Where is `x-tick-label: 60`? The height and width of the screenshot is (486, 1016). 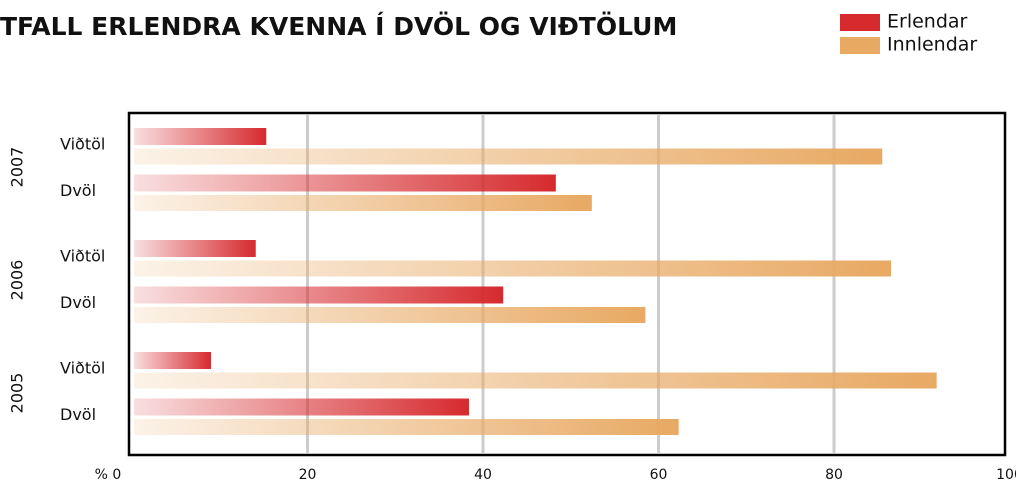
x-tick-label: 60 is located at coordinates (659, 475).